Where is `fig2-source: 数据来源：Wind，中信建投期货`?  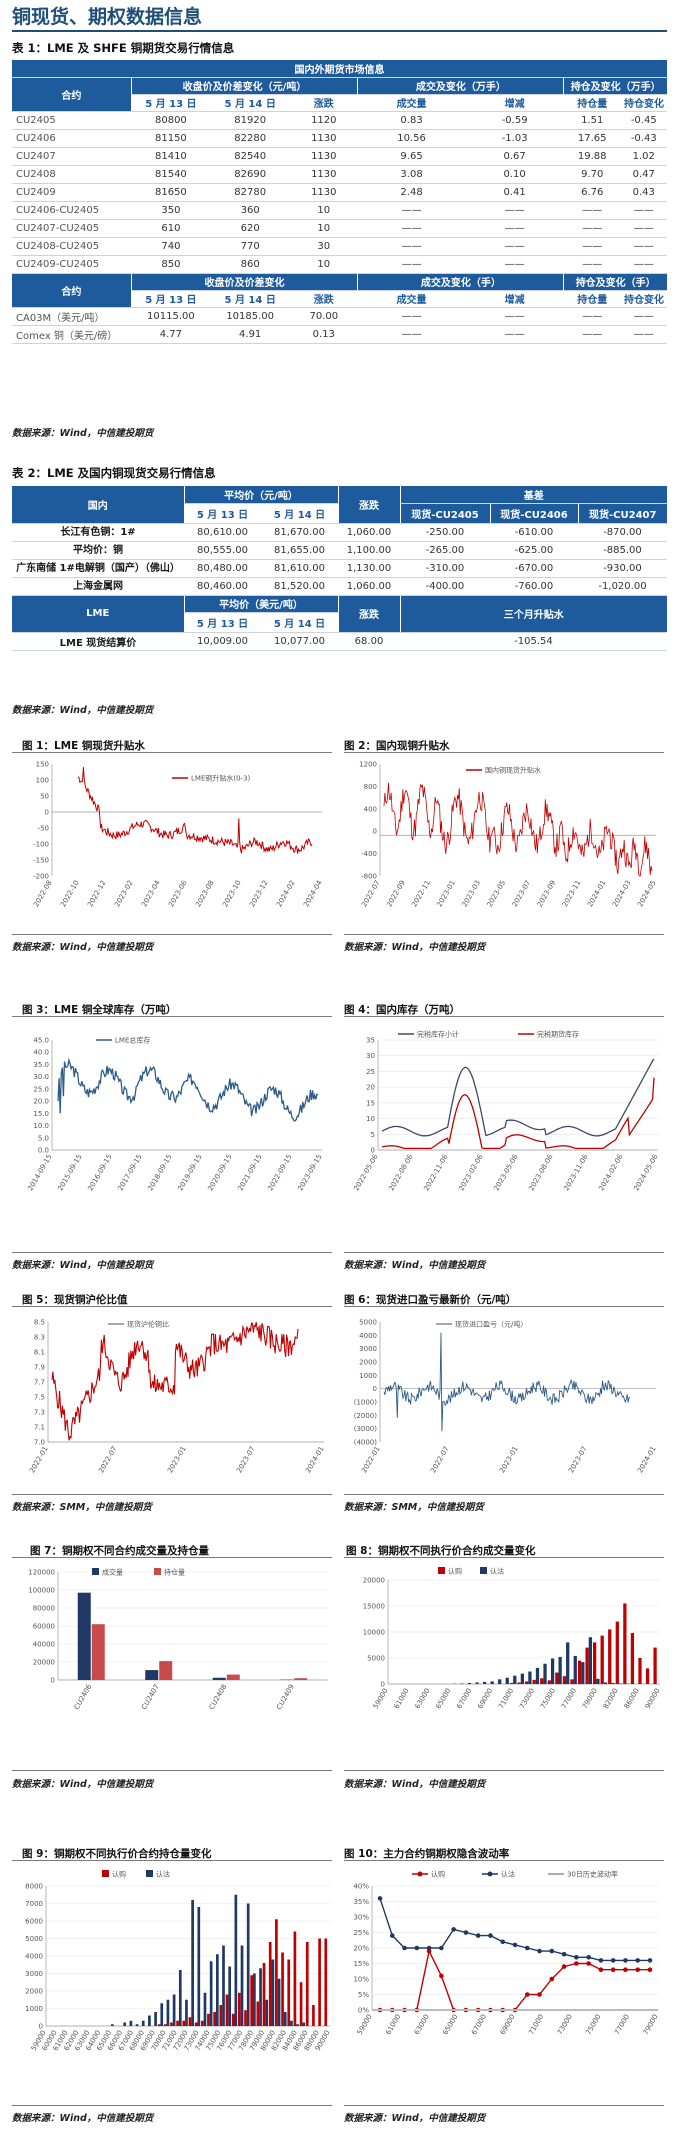
fig2-source: 数据来源：Wind，中信建投期货 is located at coordinates (415, 947).